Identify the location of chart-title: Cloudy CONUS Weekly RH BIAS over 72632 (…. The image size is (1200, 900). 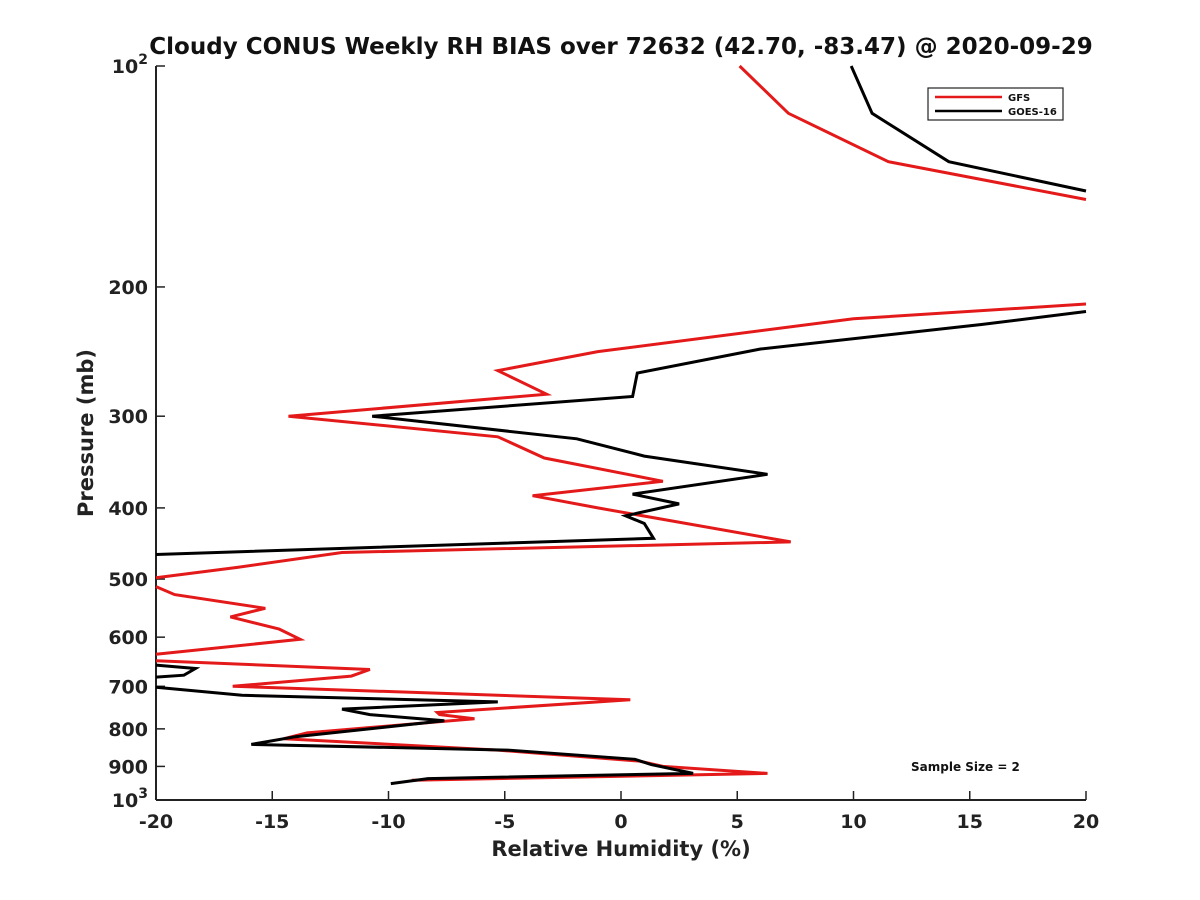
(620, 47).